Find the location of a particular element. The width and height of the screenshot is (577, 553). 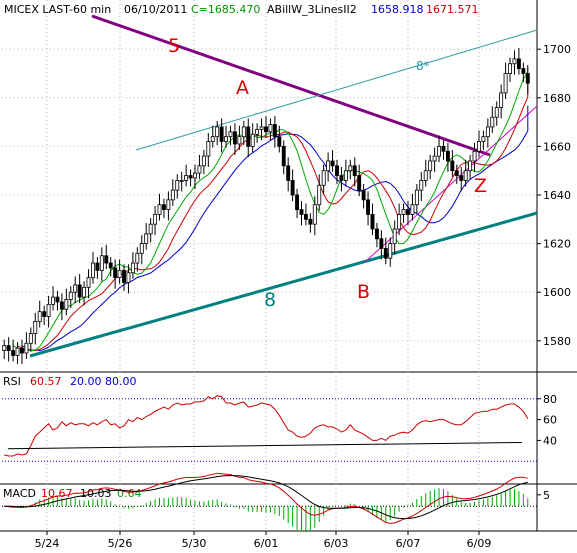

label-z: Z is located at coordinates (480, 186).